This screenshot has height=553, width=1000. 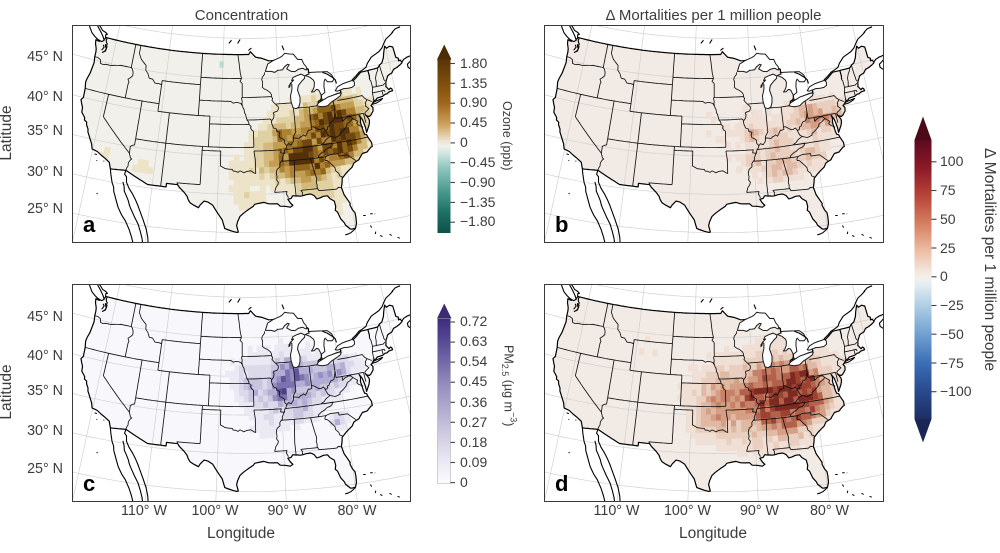 What do you see at coordinates (89, 483) in the screenshot?
I see `svg-text: c` at bounding box center [89, 483].